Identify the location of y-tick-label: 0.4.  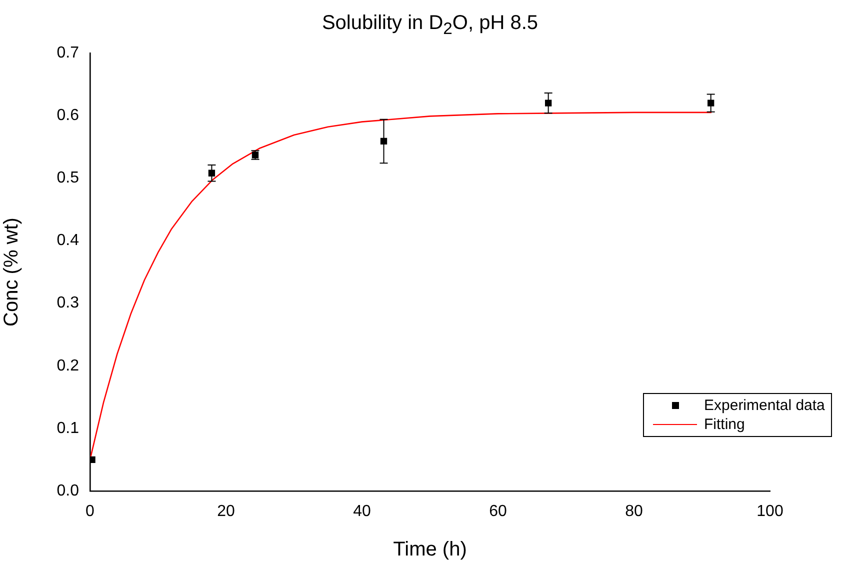
(68, 241).